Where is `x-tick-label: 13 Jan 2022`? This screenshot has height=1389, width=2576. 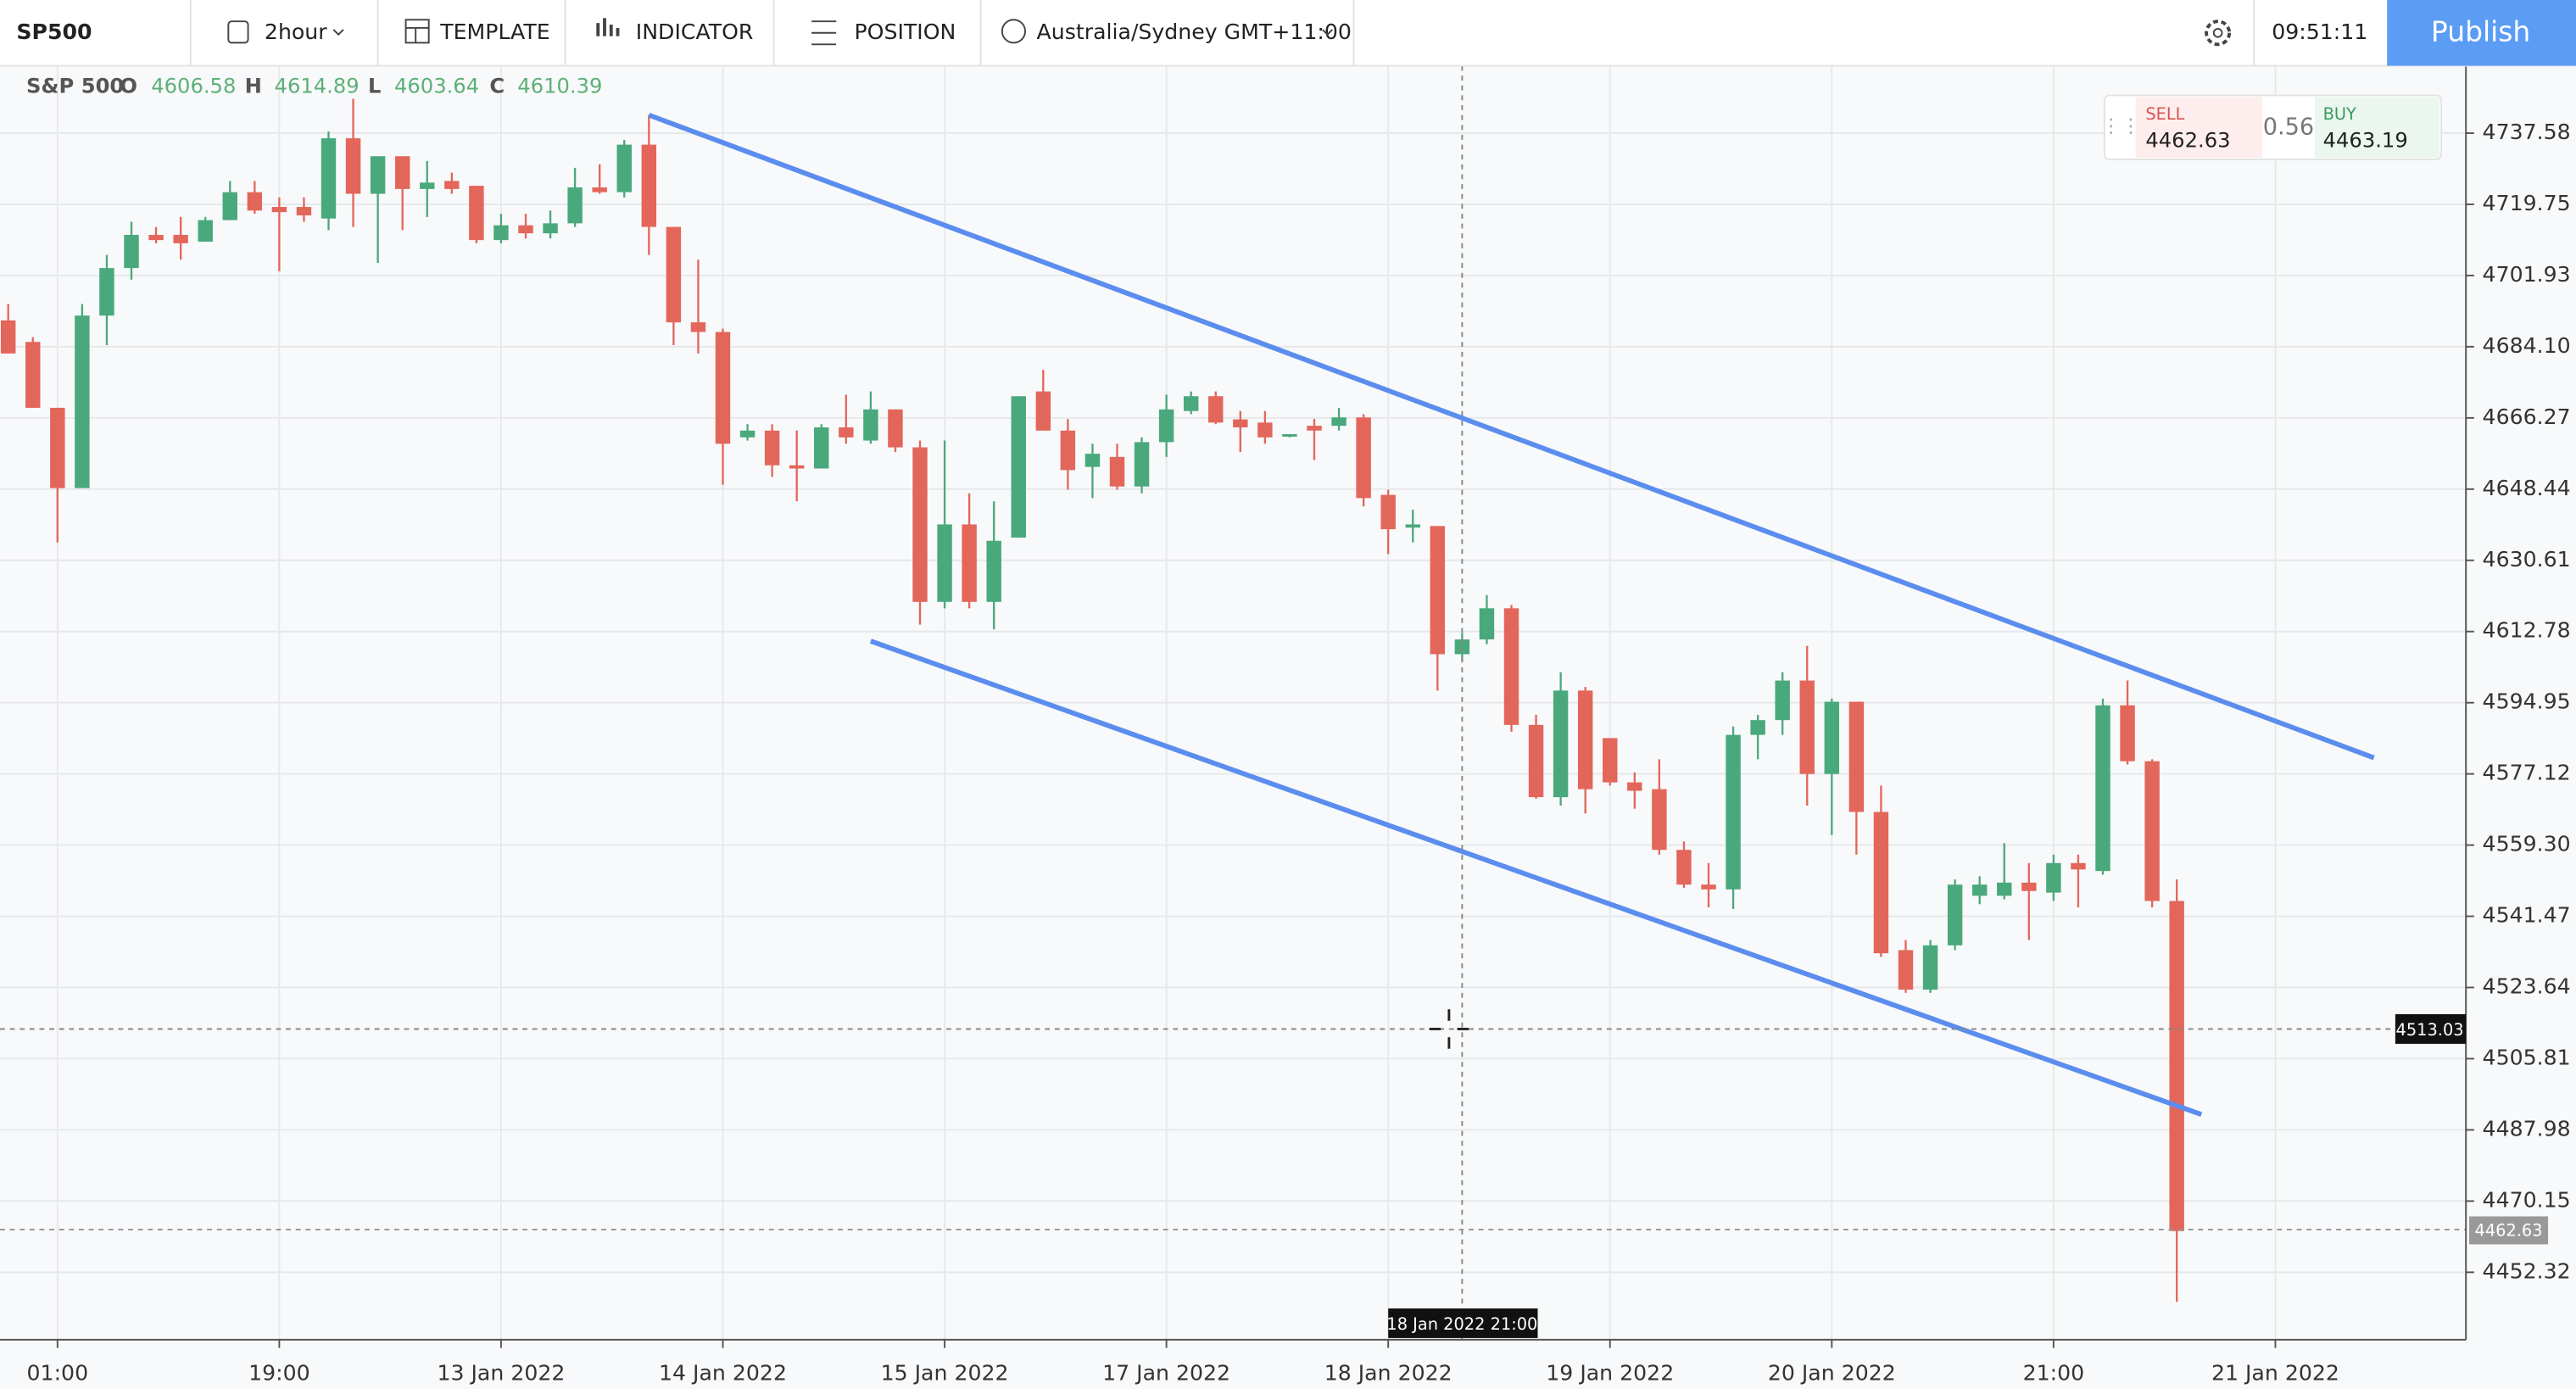 x-tick-label: 13 Jan 2022 is located at coordinates (501, 1373).